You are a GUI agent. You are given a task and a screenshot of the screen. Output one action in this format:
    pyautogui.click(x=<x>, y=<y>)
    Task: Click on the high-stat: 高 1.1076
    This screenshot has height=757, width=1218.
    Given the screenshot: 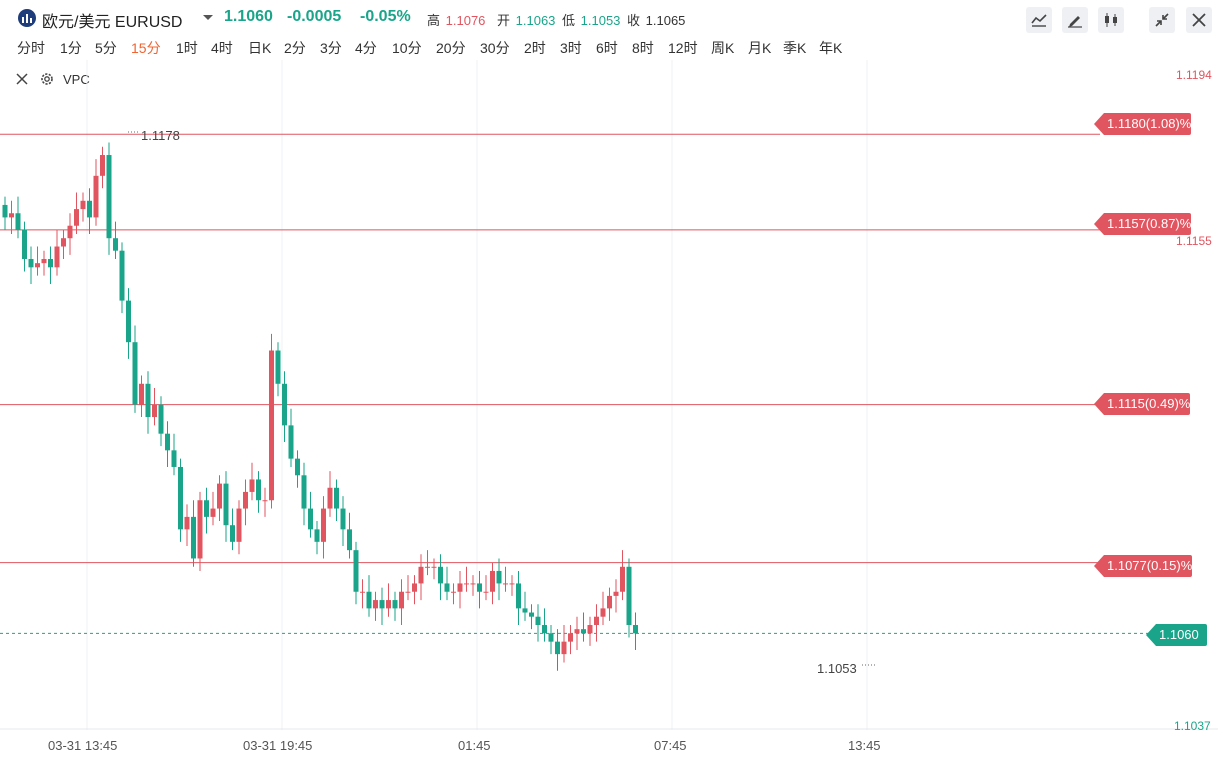 What is the action you would take?
    pyautogui.click(x=456, y=20)
    